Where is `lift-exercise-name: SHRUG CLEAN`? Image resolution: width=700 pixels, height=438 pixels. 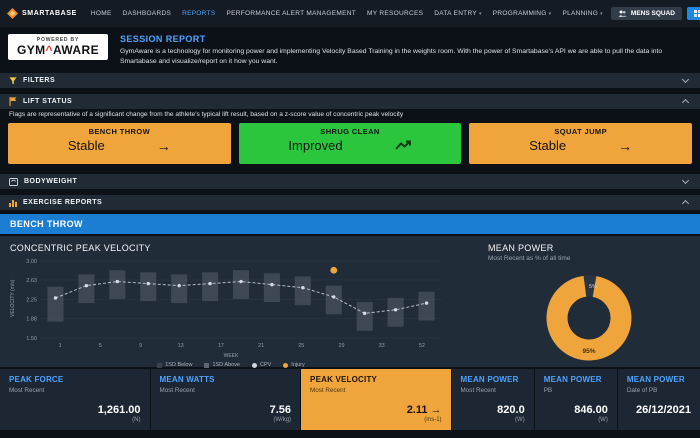
lift-exercise-name: SHRUG CLEAN is located at coordinates (350, 132).